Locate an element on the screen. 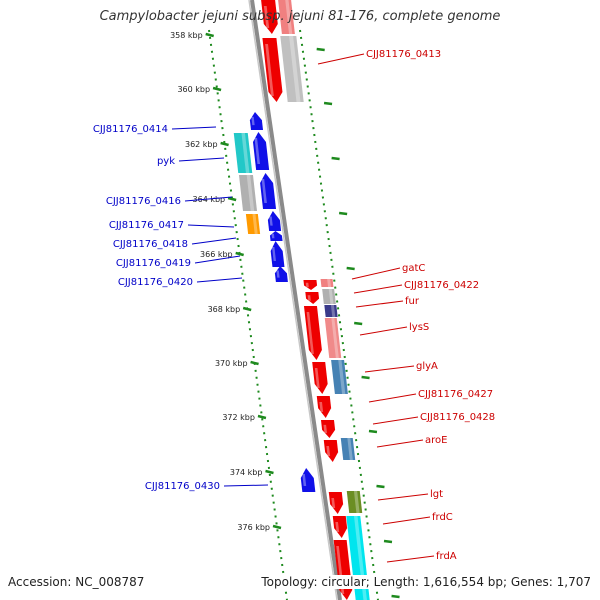  ruler-tick-label: 364 kbp is located at coordinates (209, 199).